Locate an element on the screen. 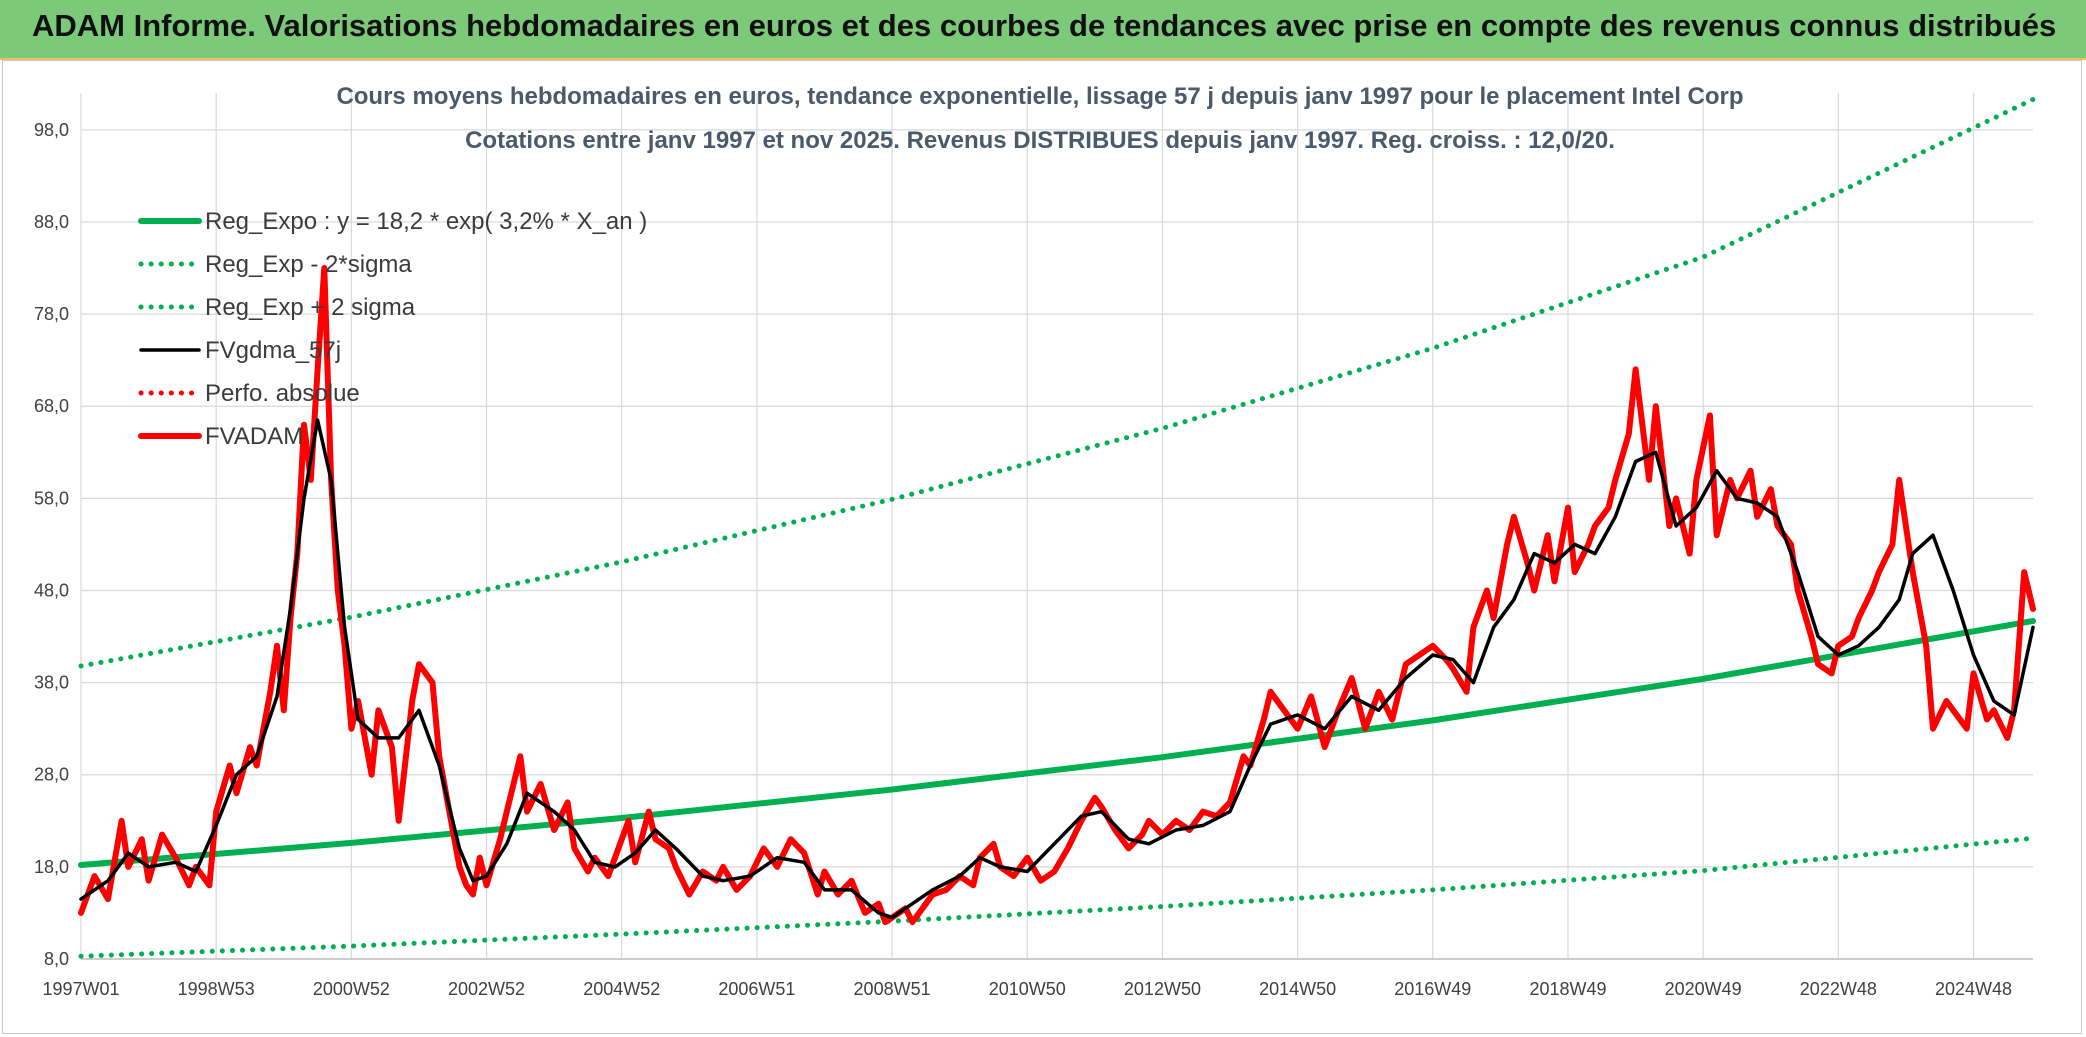  x-tick-label: 2020W49 is located at coordinates (1703, 989).